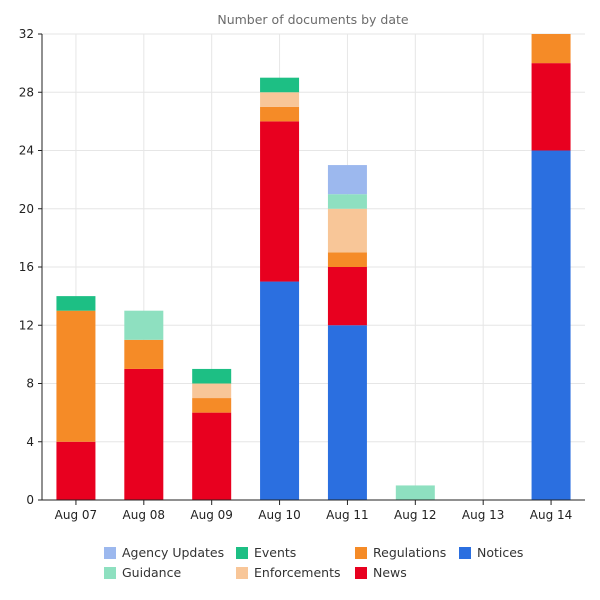 The height and width of the screenshot is (600, 600). What do you see at coordinates (313, 19) in the screenshot?
I see `chart-title: Number of documents by date` at bounding box center [313, 19].